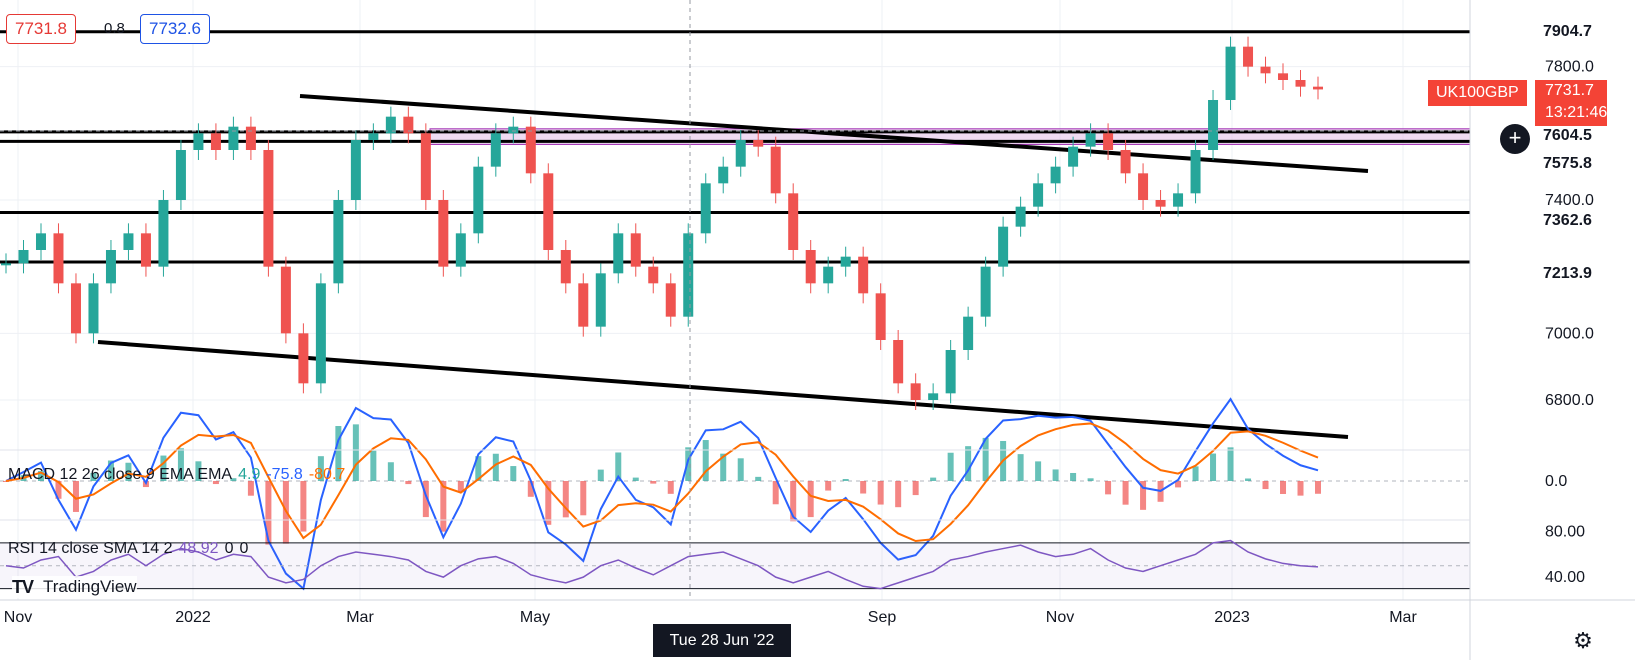  I want to click on last-price: 7731.7, so click(1569, 90).